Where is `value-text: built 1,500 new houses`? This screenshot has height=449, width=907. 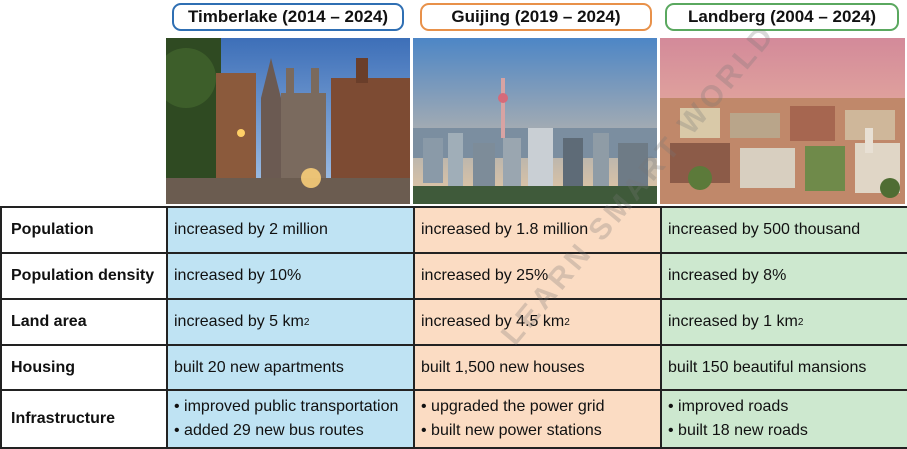 value-text: built 1,500 new houses is located at coordinates (503, 367).